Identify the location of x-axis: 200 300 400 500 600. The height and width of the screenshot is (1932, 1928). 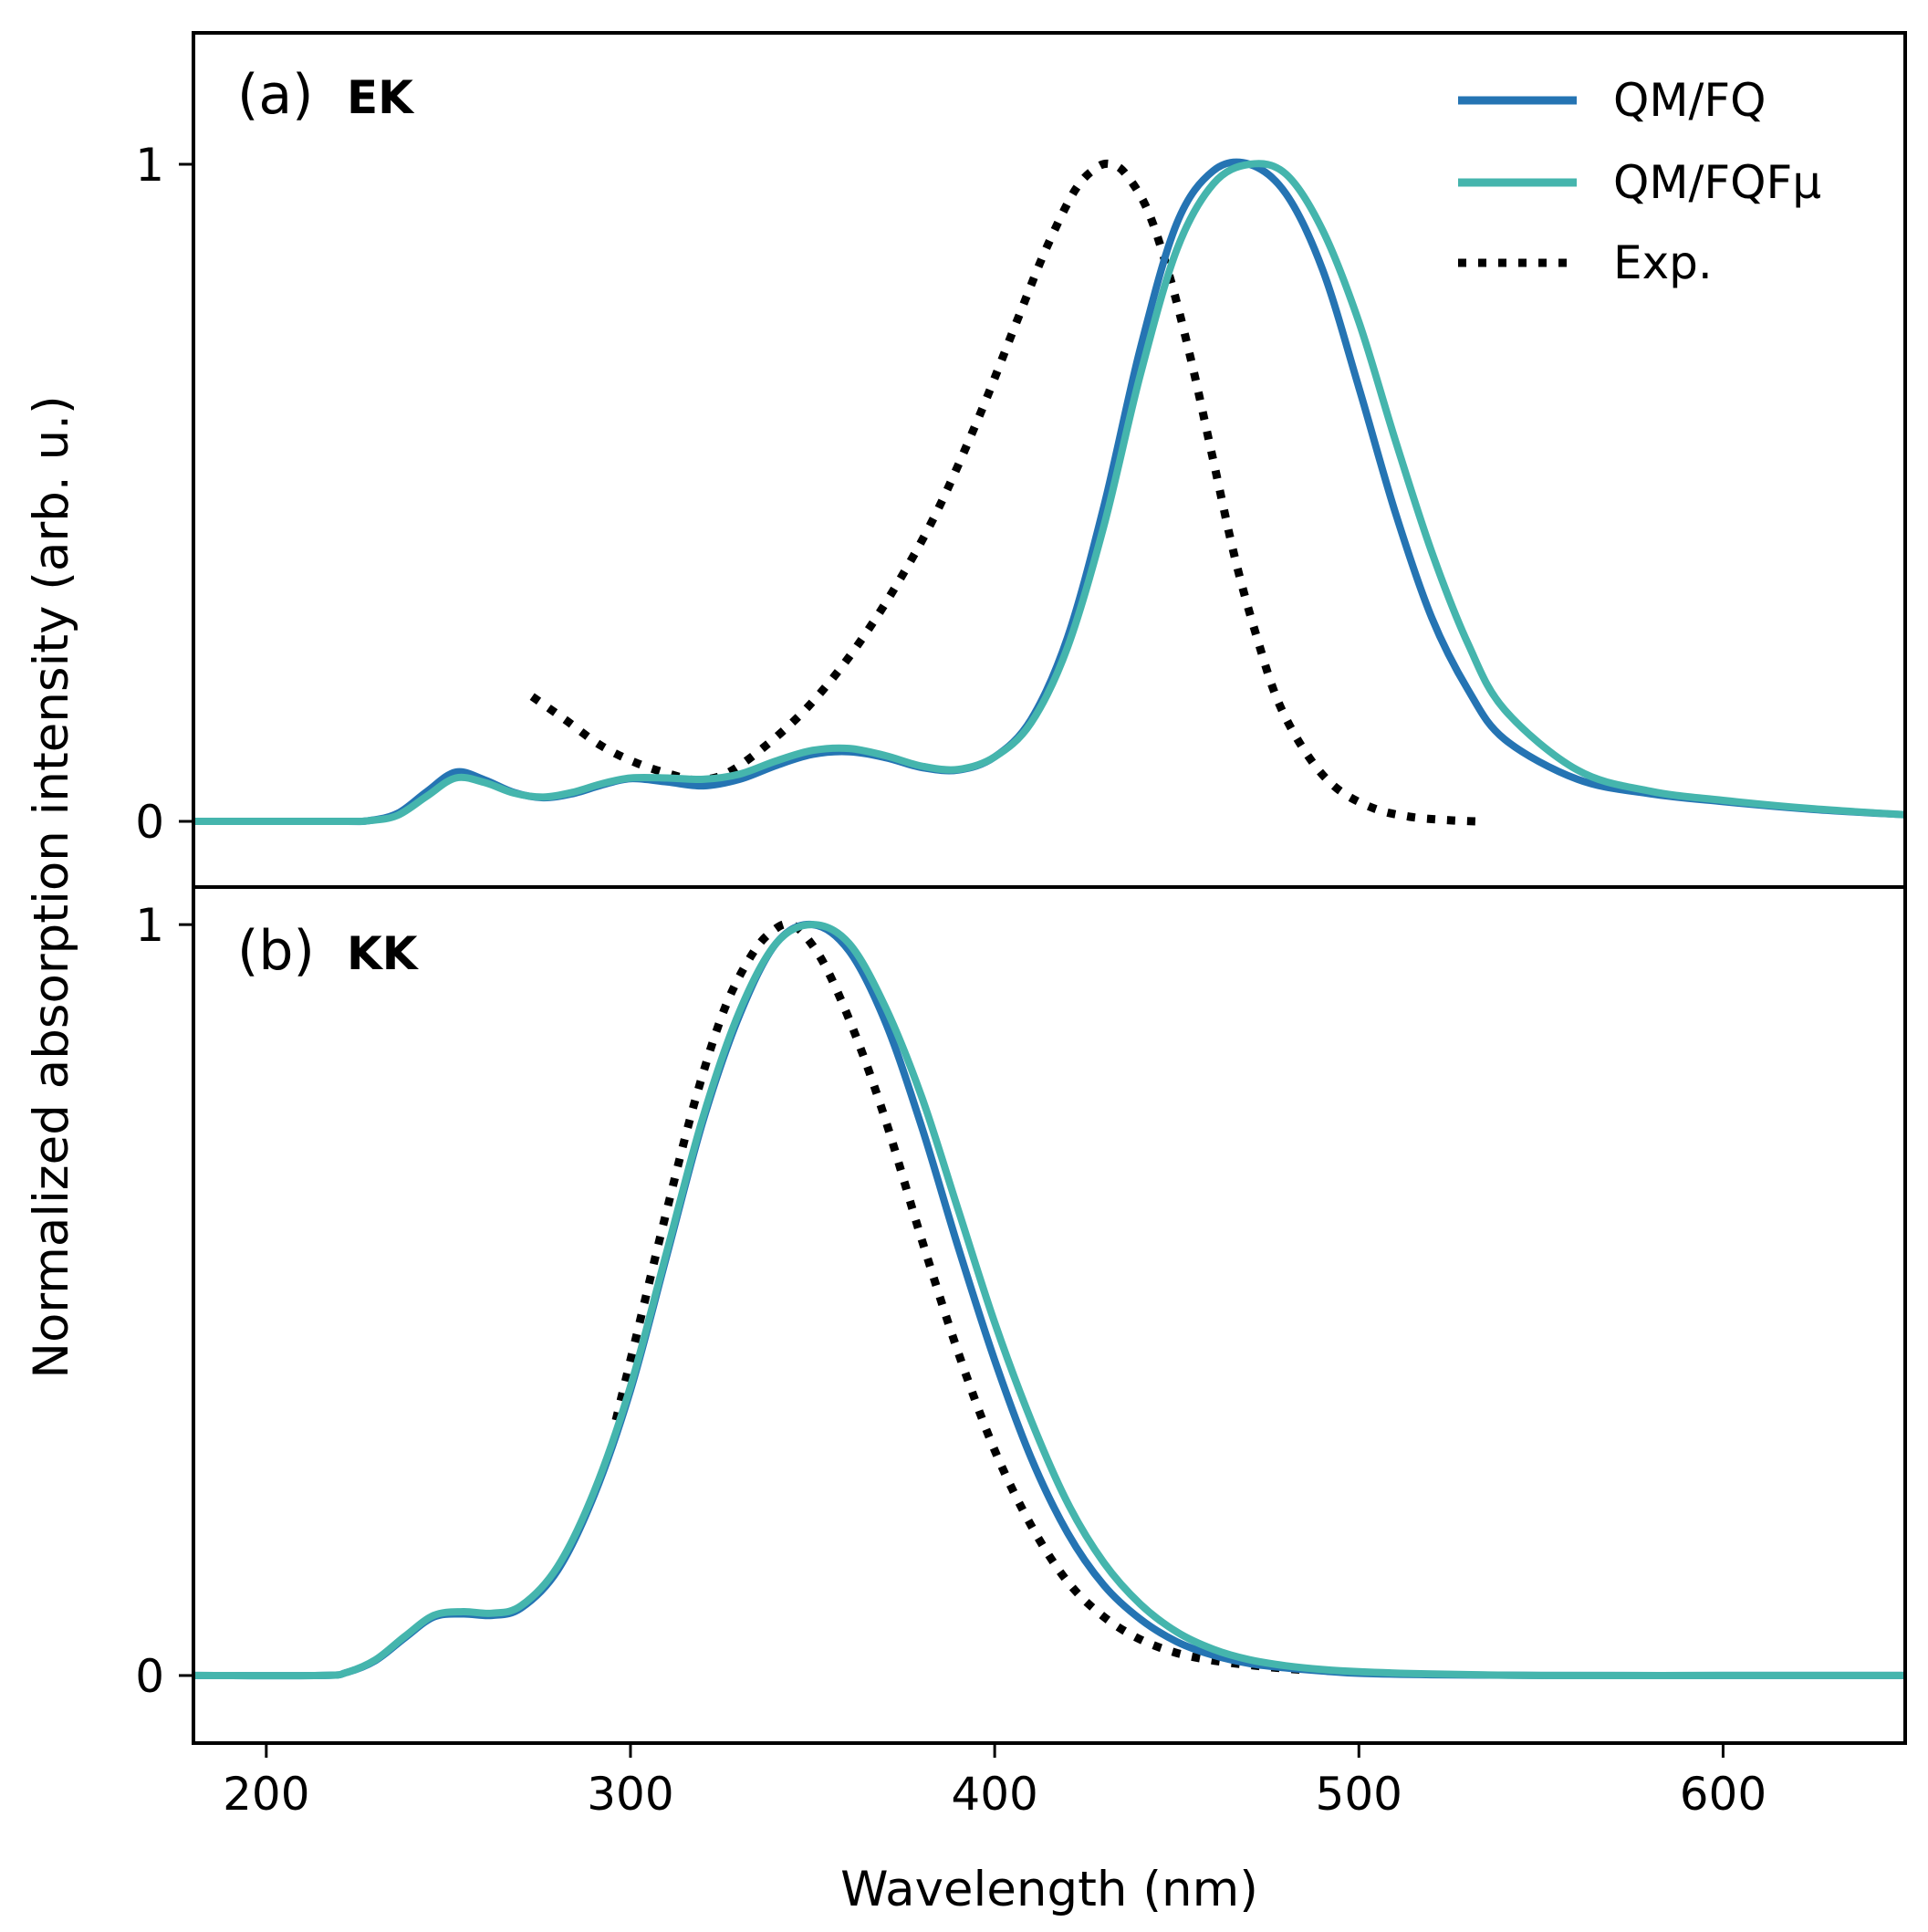
(994, 1782).